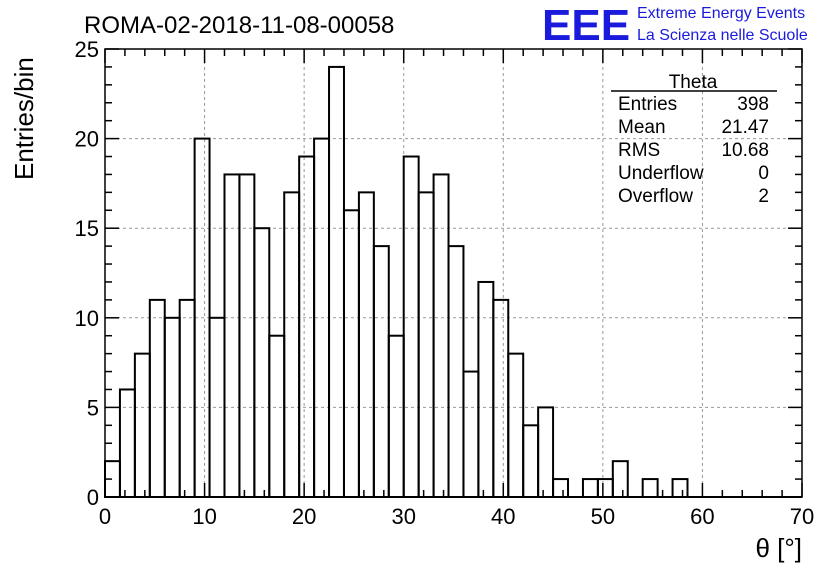 The height and width of the screenshot is (572, 836). I want to click on stats-label-mean: Mean, so click(642, 127).